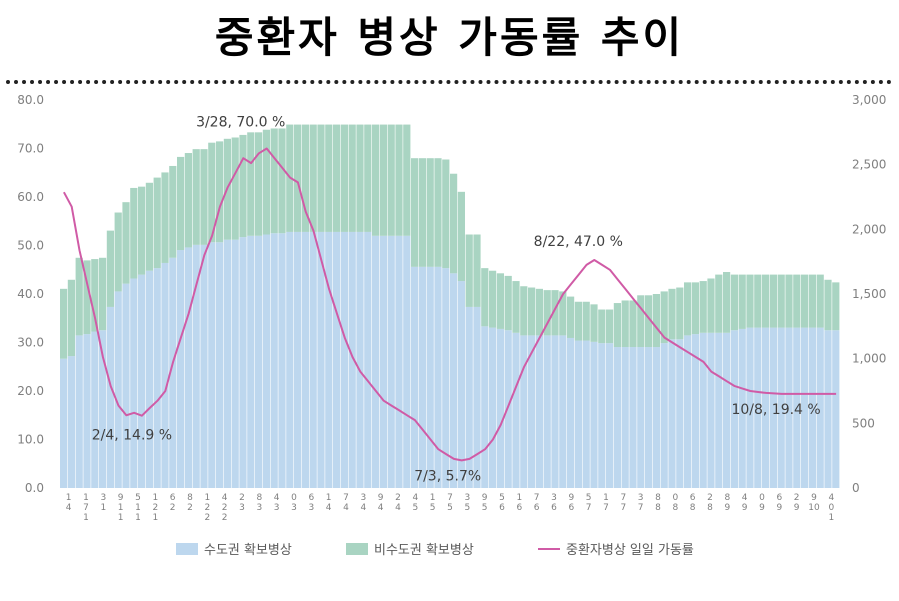 The image size is (899, 601). What do you see at coordinates (869, 229) in the screenshot?
I see `right-axis-tick: 2,000` at bounding box center [869, 229].